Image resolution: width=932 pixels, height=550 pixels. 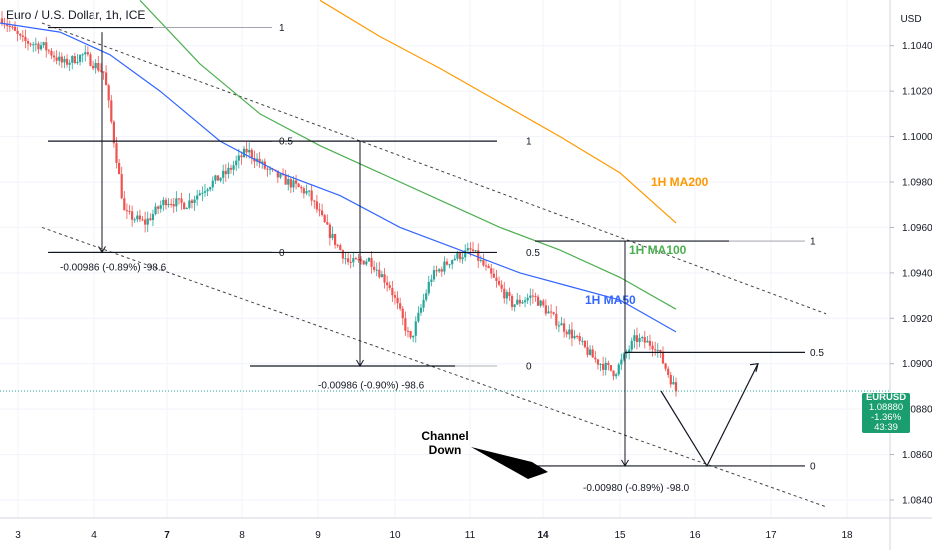 What do you see at coordinates (470, 535) in the screenshot?
I see `x-tick-label: 11` at bounding box center [470, 535].